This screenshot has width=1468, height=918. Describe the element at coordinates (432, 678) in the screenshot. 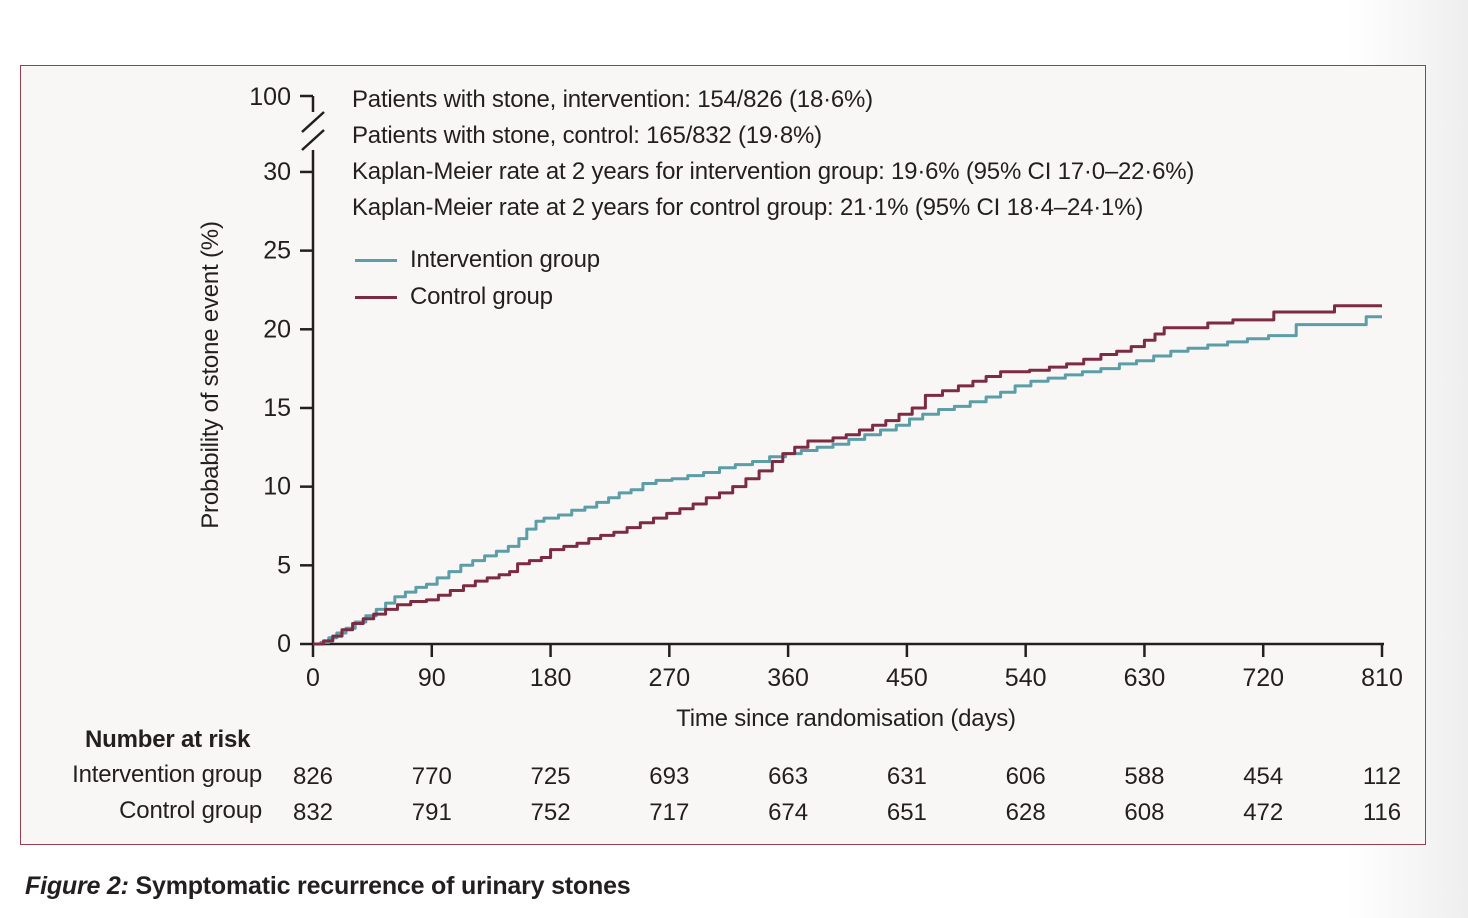

I see `x-tick-label-90: 90` at that location.